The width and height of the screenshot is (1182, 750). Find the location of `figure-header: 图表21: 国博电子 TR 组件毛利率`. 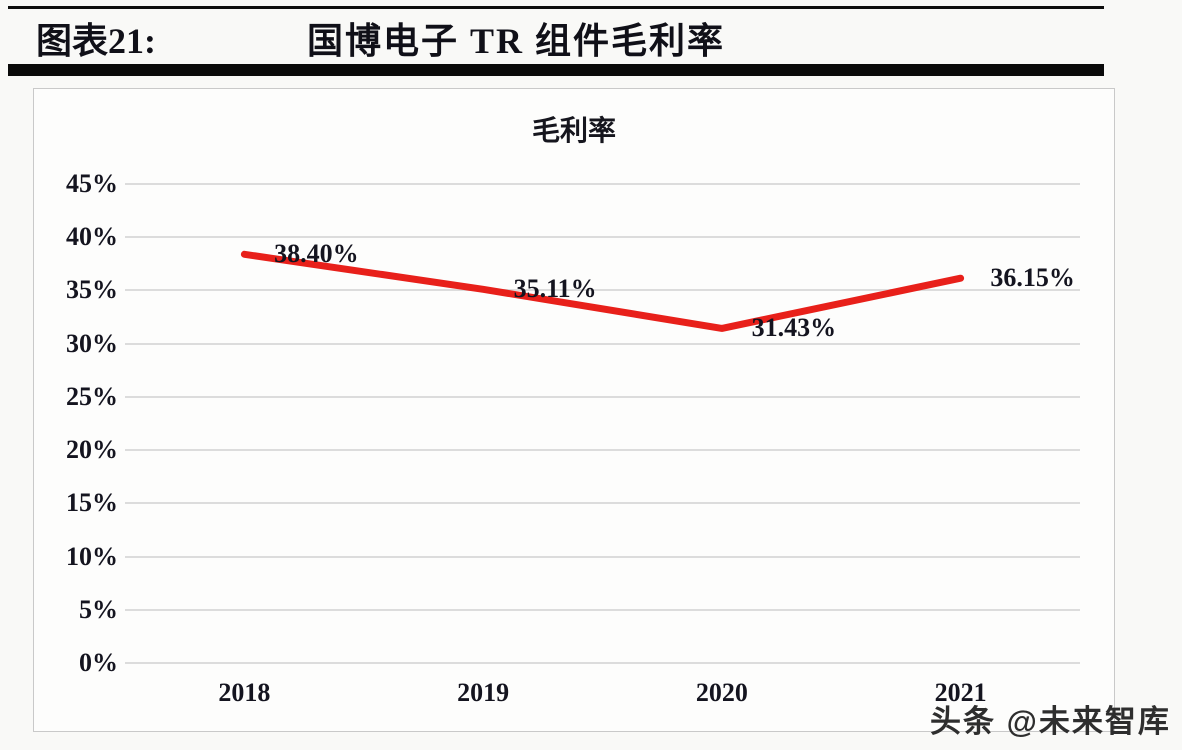

figure-header: 图表21: 国博电子 TR 组件毛利率 is located at coordinates (576, 41).